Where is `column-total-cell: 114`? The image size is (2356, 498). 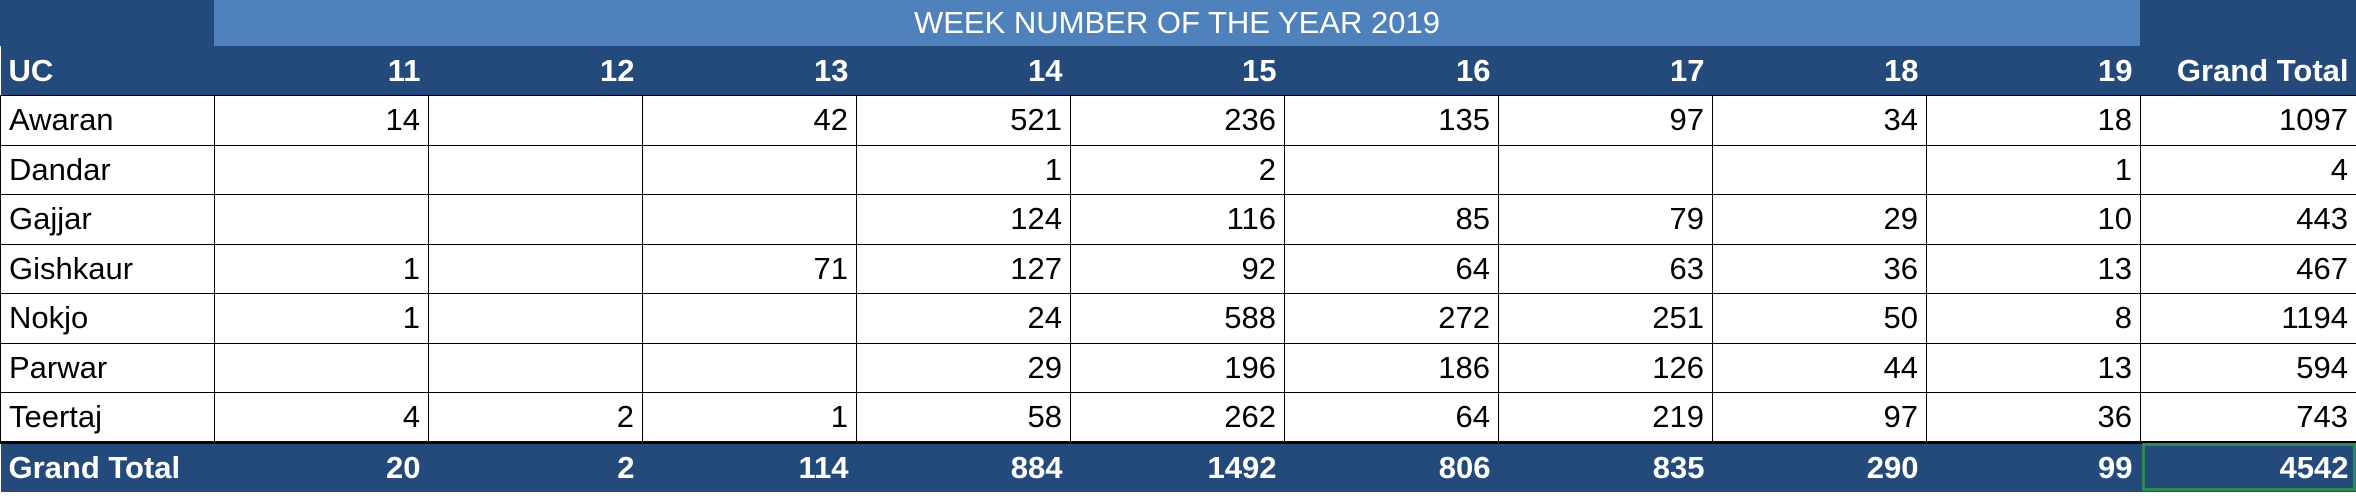
column-total-cell: 114 is located at coordinates (749, 466).